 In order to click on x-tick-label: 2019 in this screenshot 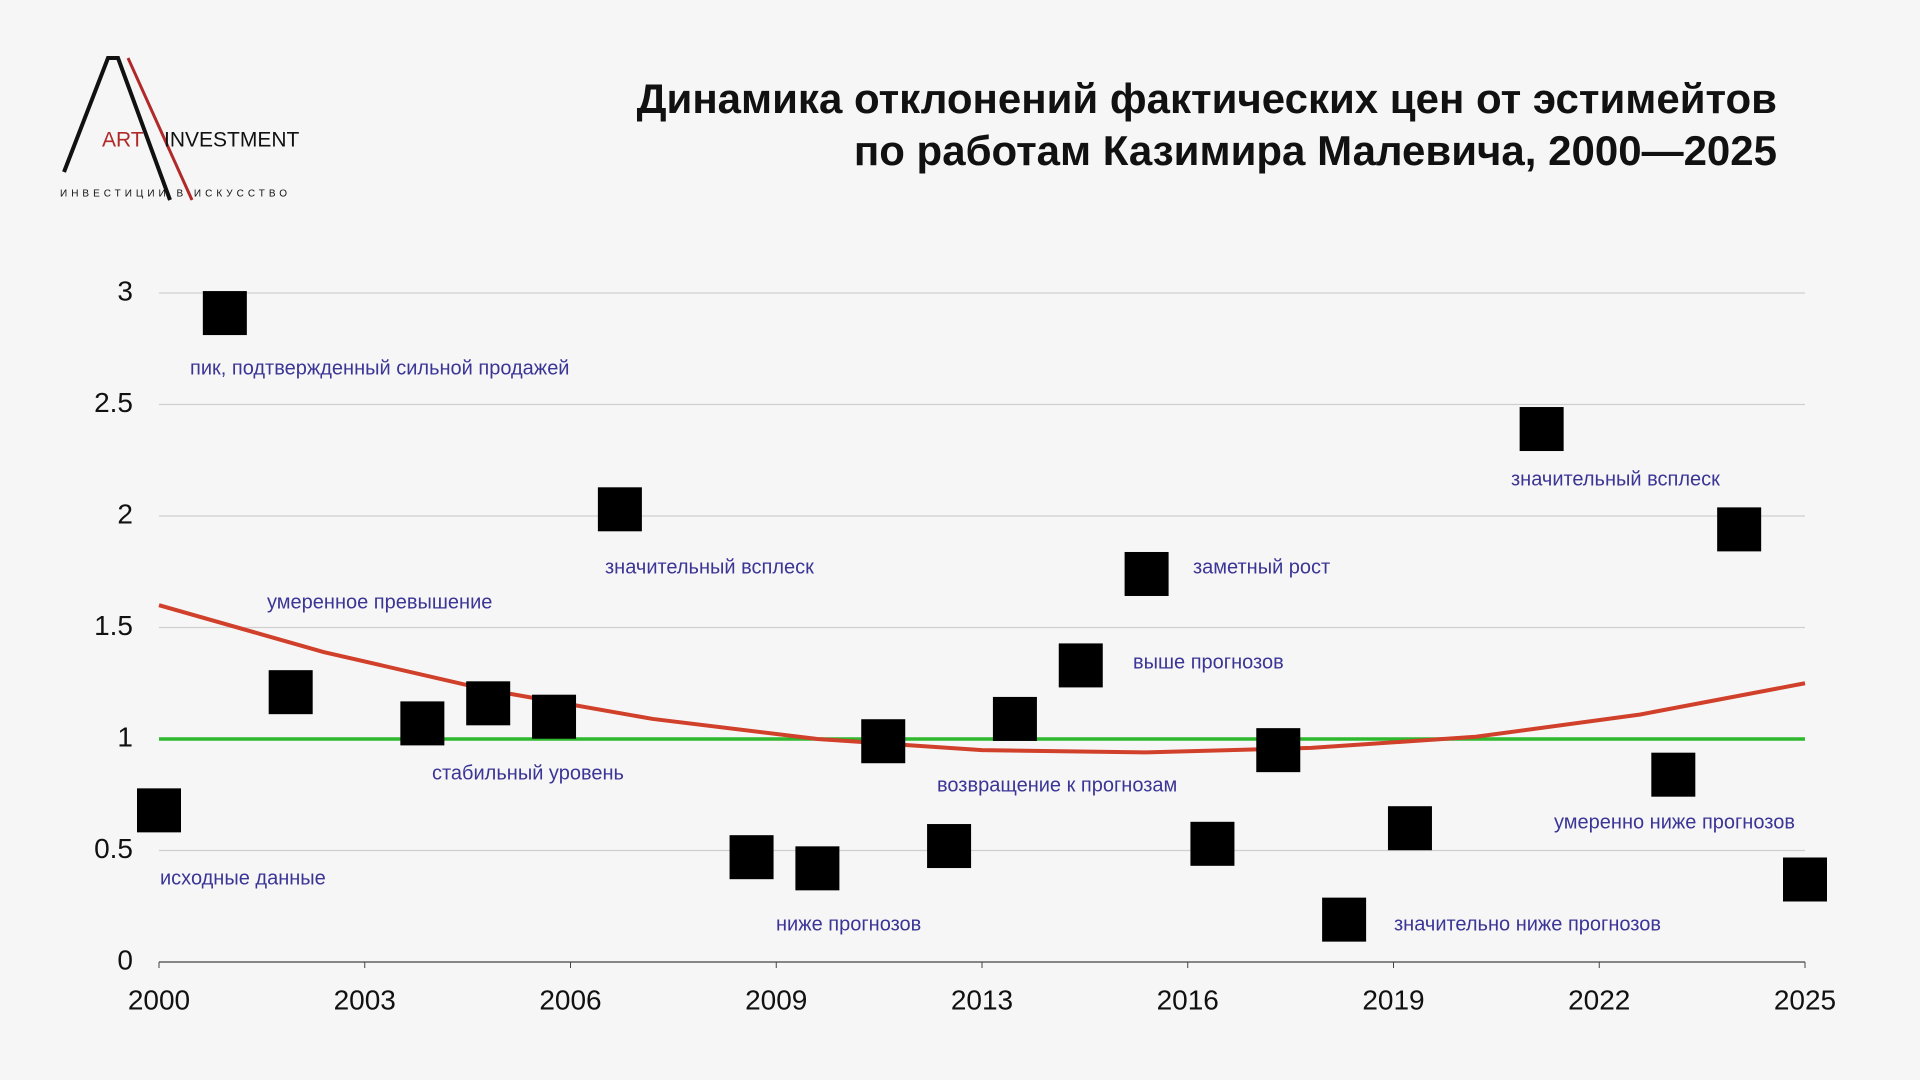, I will do `click(1393, 999)`.